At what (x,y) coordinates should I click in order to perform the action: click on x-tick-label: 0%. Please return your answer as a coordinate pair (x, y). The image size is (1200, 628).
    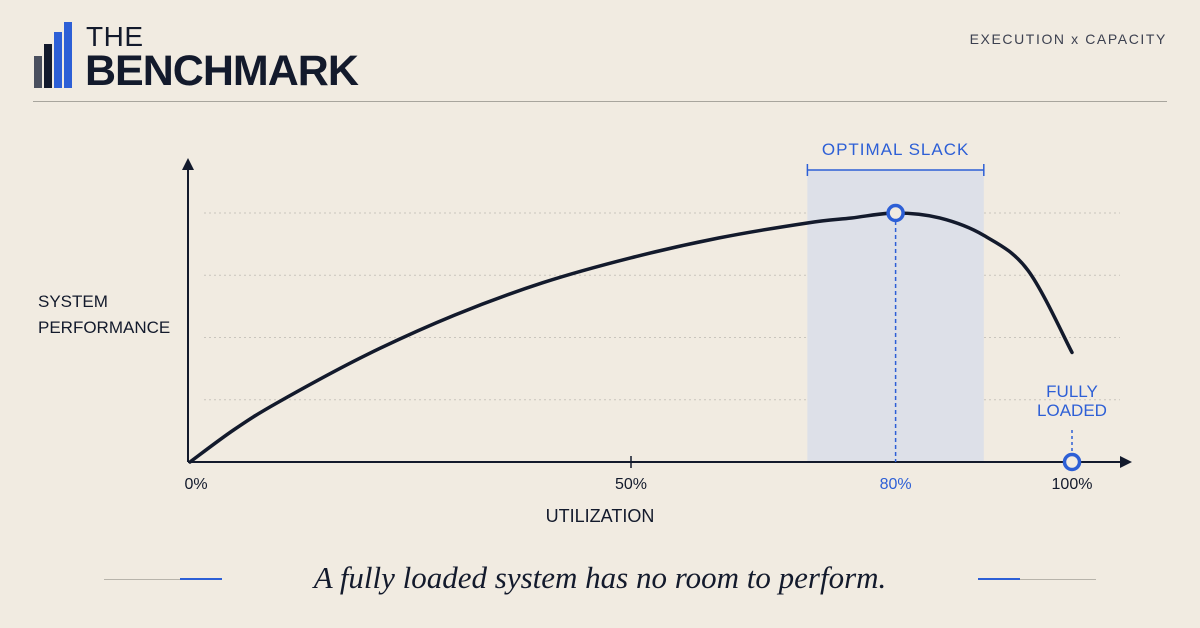
    Looking at the image, I should click on (195, 484).